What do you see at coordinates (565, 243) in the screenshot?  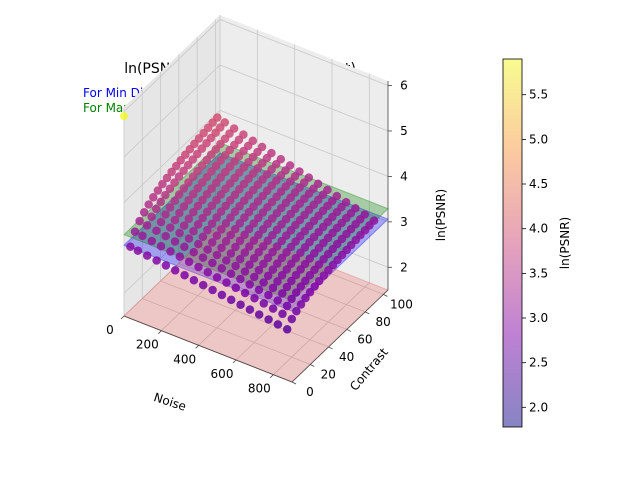 I see `colorbar-label: ln(PSNR)` at bounding box center [565, 243].